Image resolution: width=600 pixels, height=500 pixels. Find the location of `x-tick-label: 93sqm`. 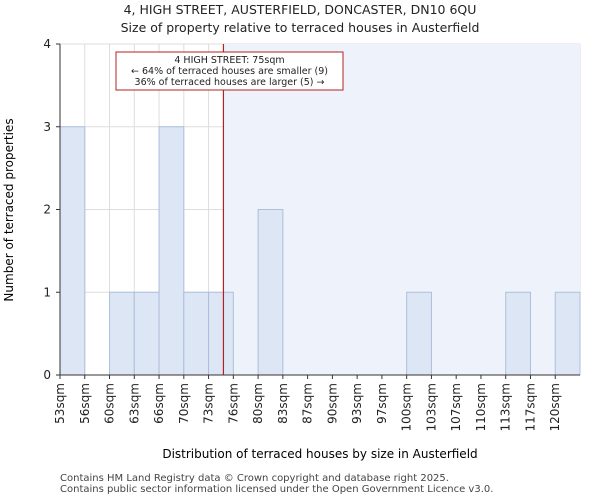

x-tick-label: 93sqm is located at coordinates (357, 403).